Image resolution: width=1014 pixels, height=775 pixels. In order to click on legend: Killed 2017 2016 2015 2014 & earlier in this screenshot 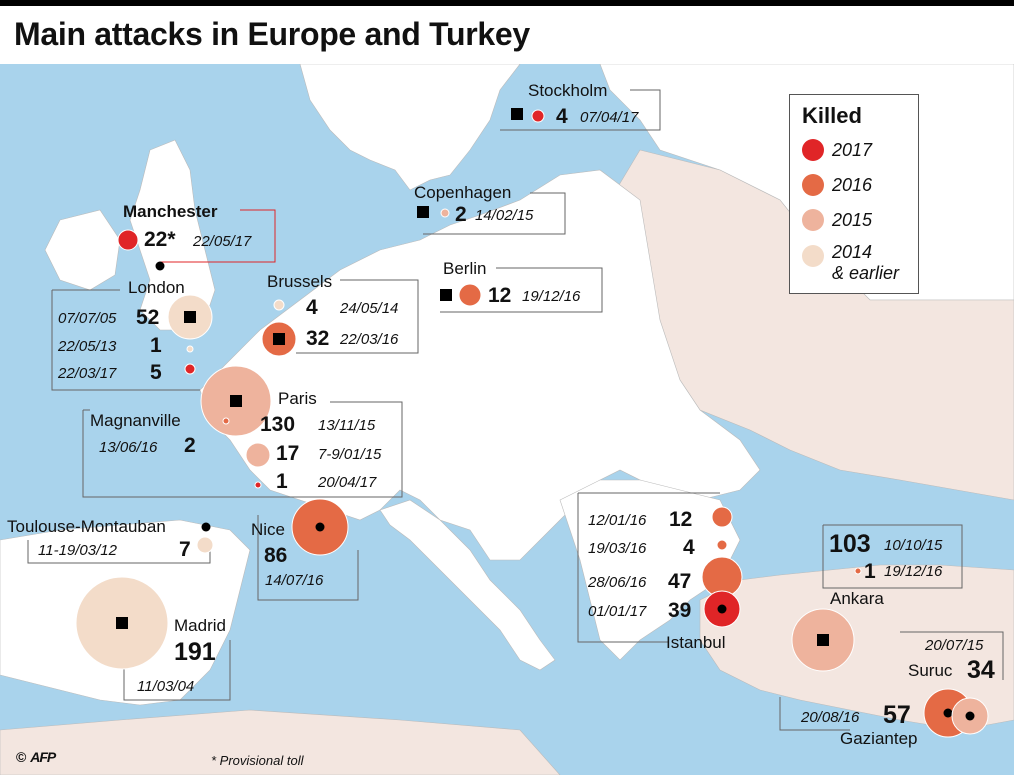, I will do `click(854, 194)`.